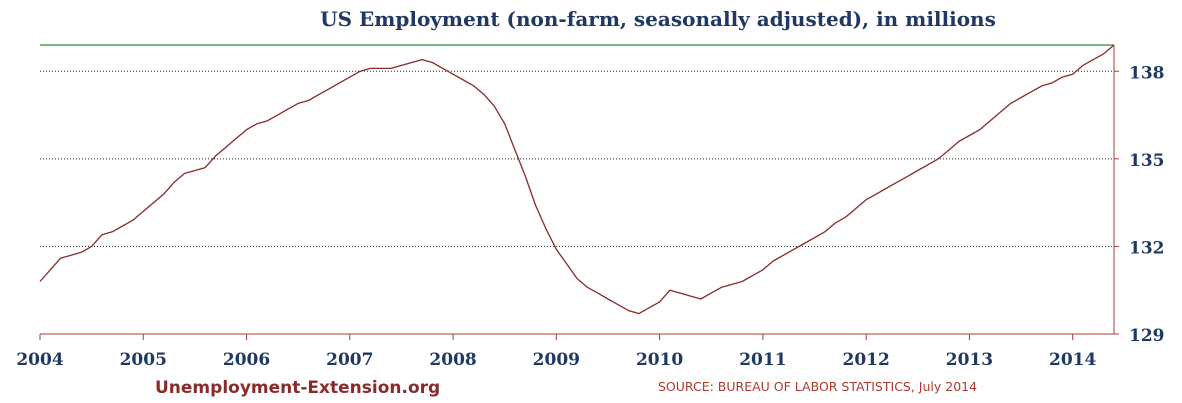  Describe the element at coordinates (297, 388) in the screenshot. I see `website-label: Unemployment-Extension.org` at that location.